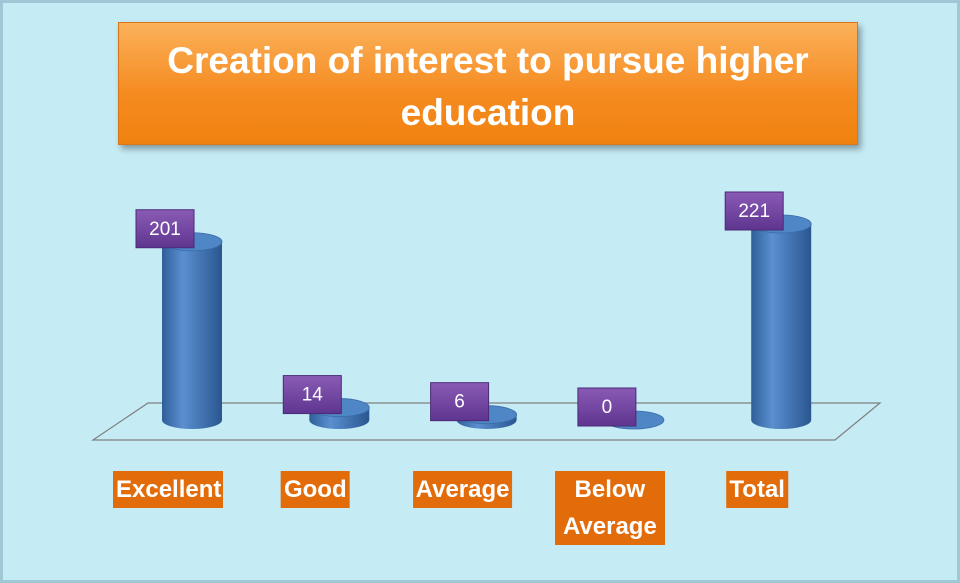  I want to click on x-tick-label: Excellent, so click(168, 489).